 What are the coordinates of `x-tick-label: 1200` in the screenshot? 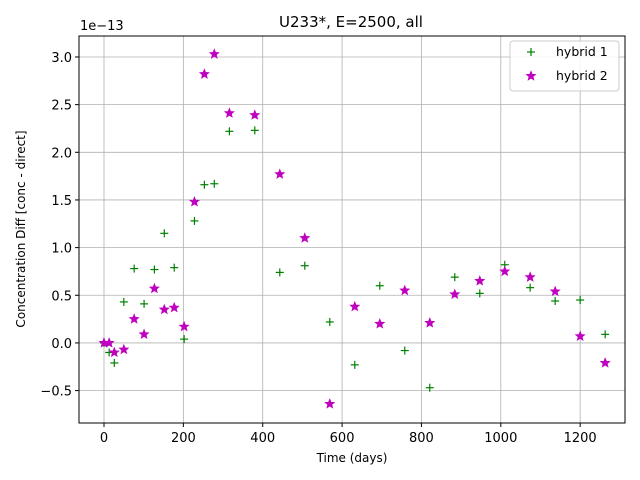 It's located at (580, 438).